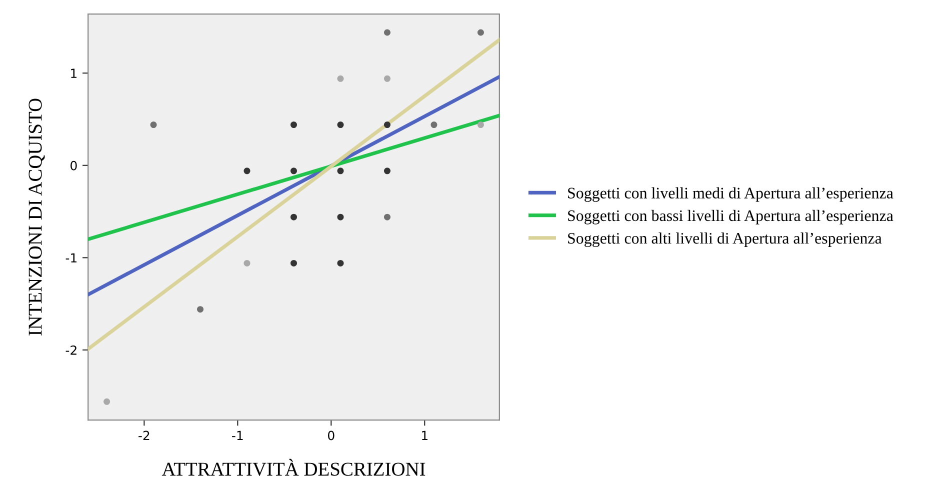  I want to click on x-tick-label: 1, so click(425, 435).